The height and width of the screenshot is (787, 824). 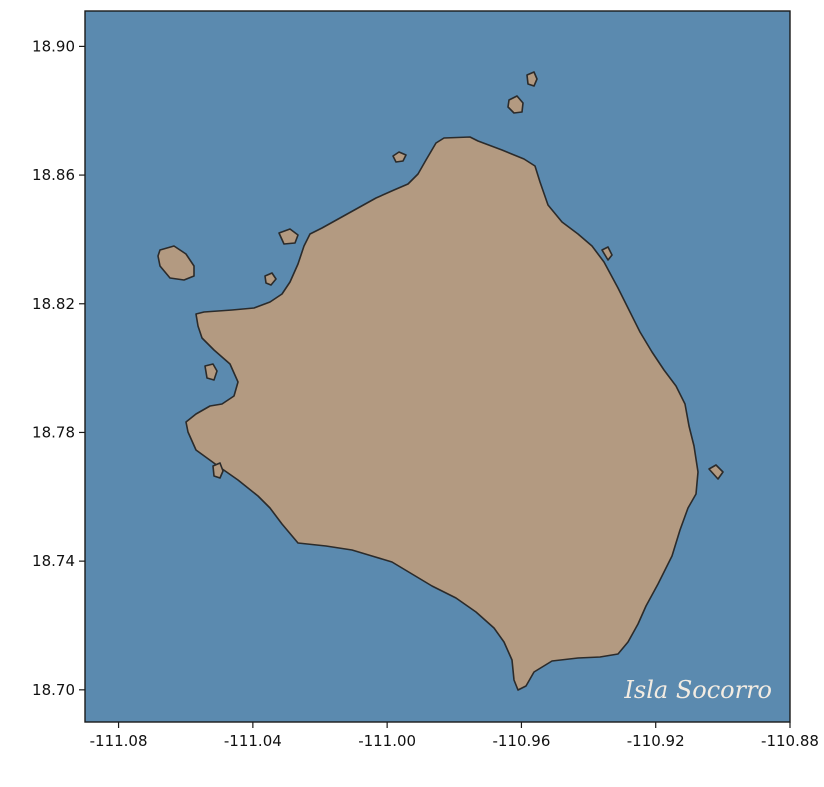 What do you see at coordinates (218, 470) in the screenshot?
I see `islet-southwest` at bounding box center [218, 470].